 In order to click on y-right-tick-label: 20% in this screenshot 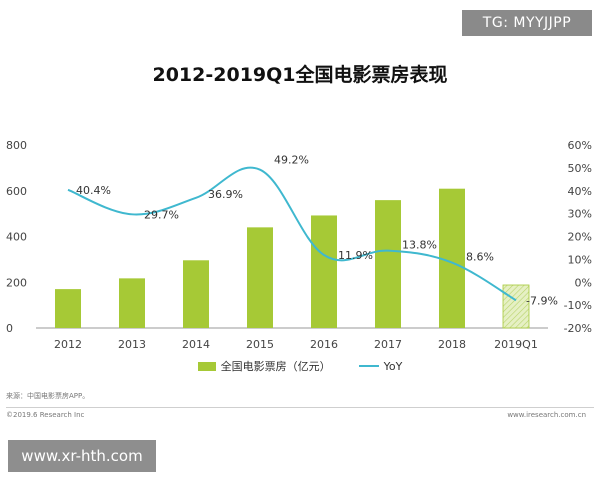, I will do `click(580, 237)`.